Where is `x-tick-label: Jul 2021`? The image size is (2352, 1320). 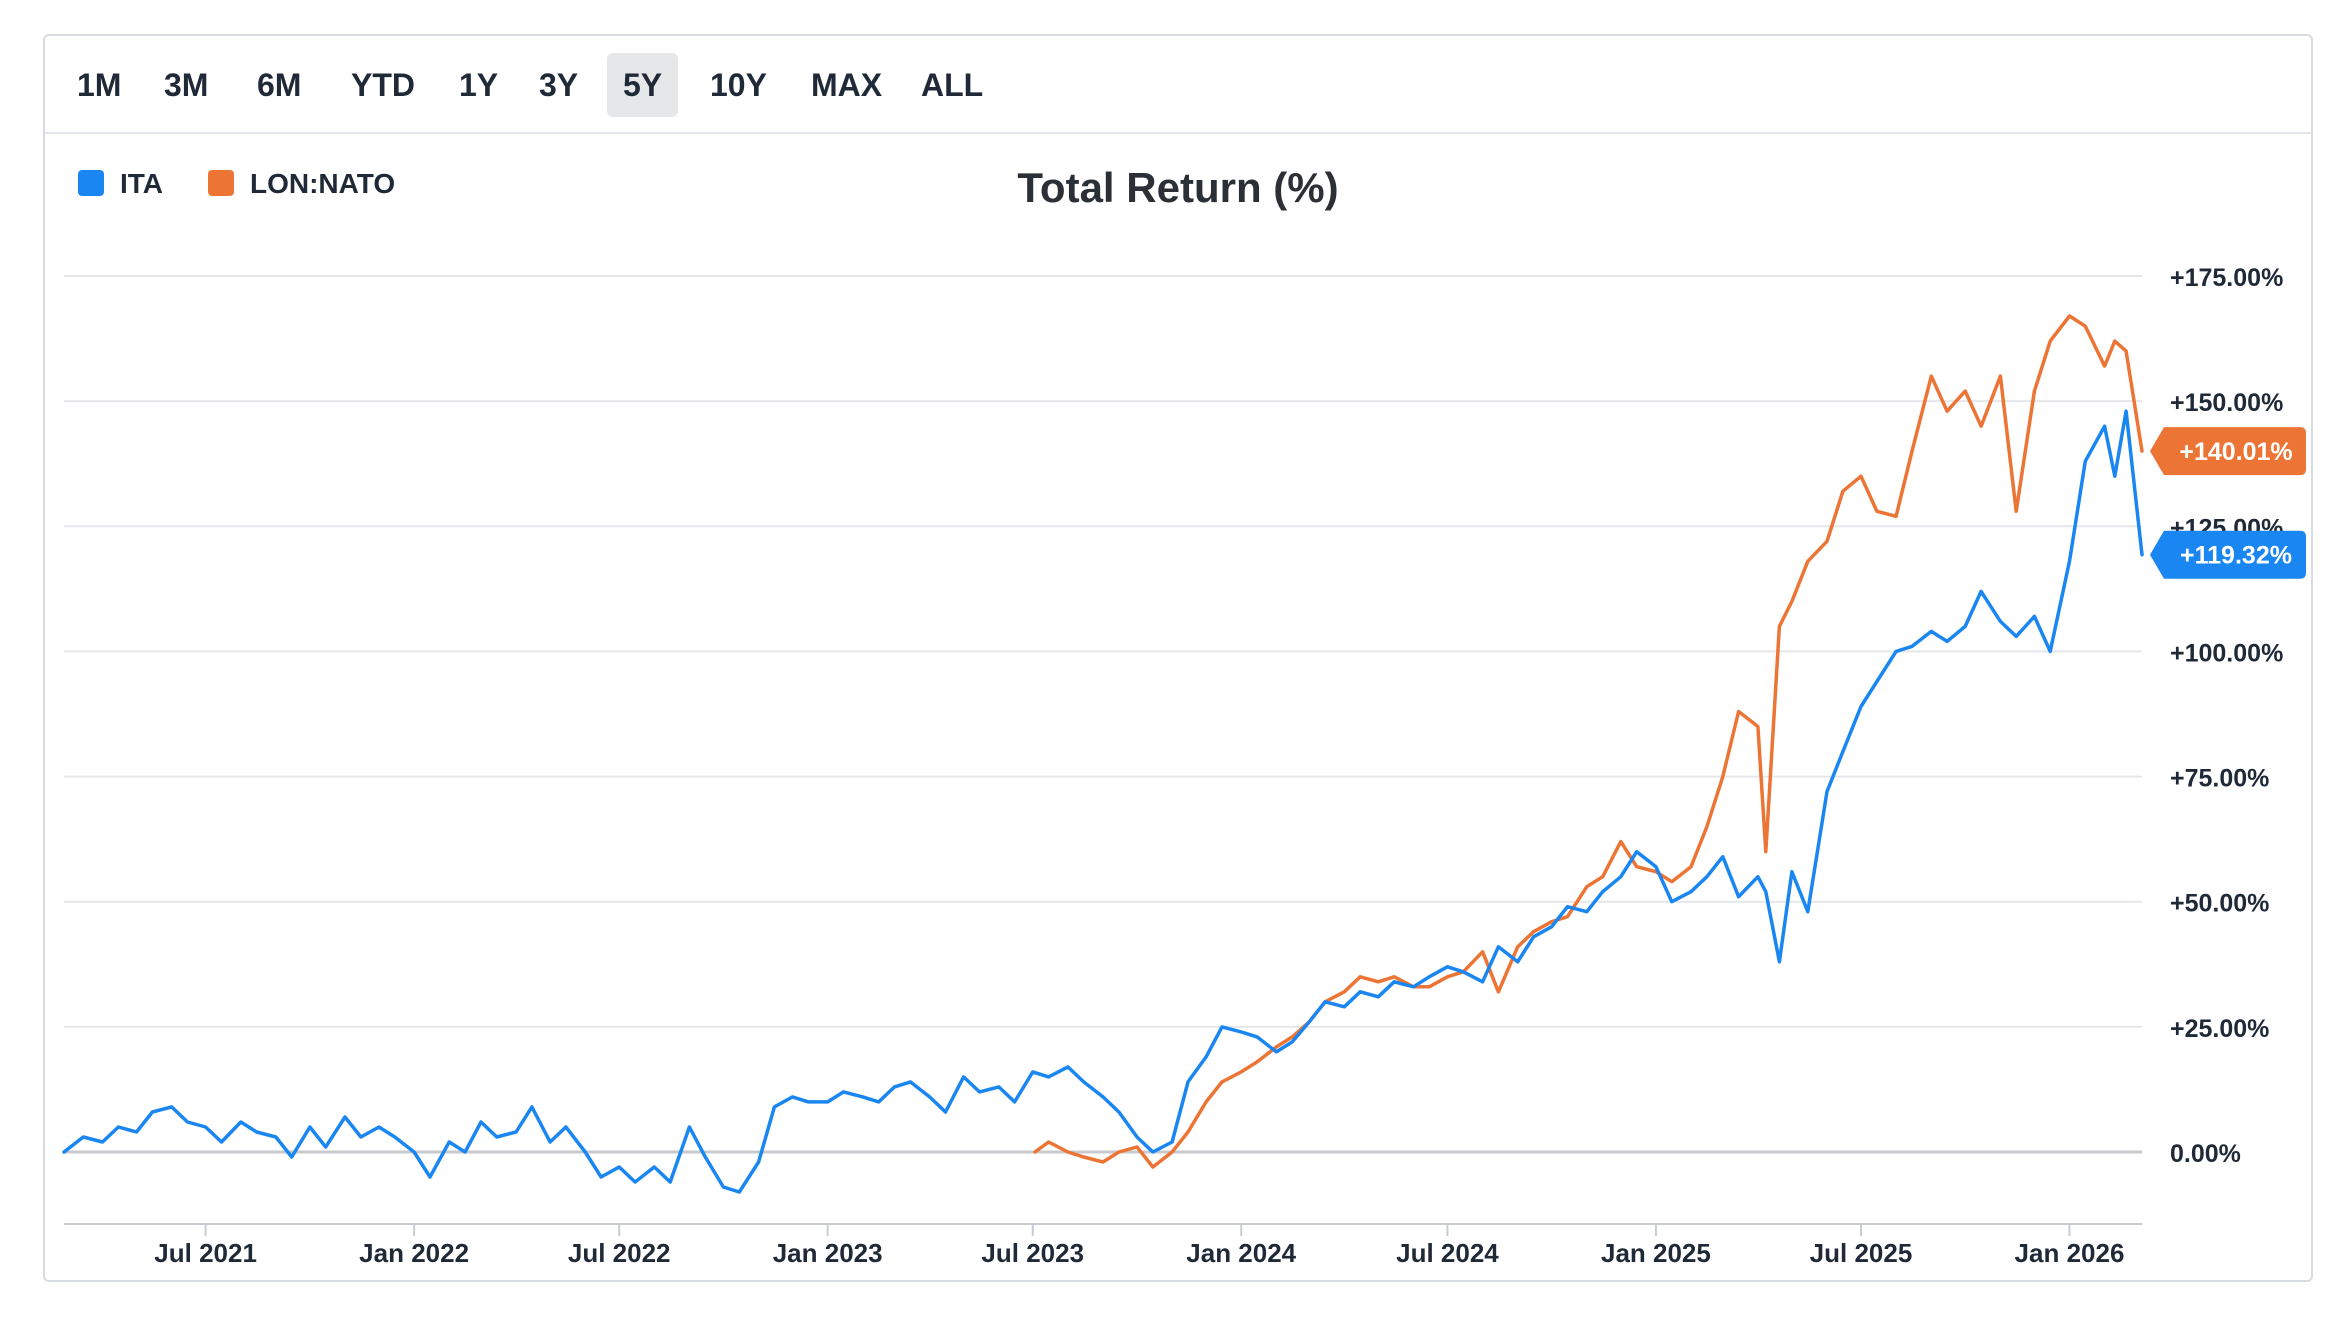
x-tick-label: Jul 2021 is located at coordinates (205, 1253).